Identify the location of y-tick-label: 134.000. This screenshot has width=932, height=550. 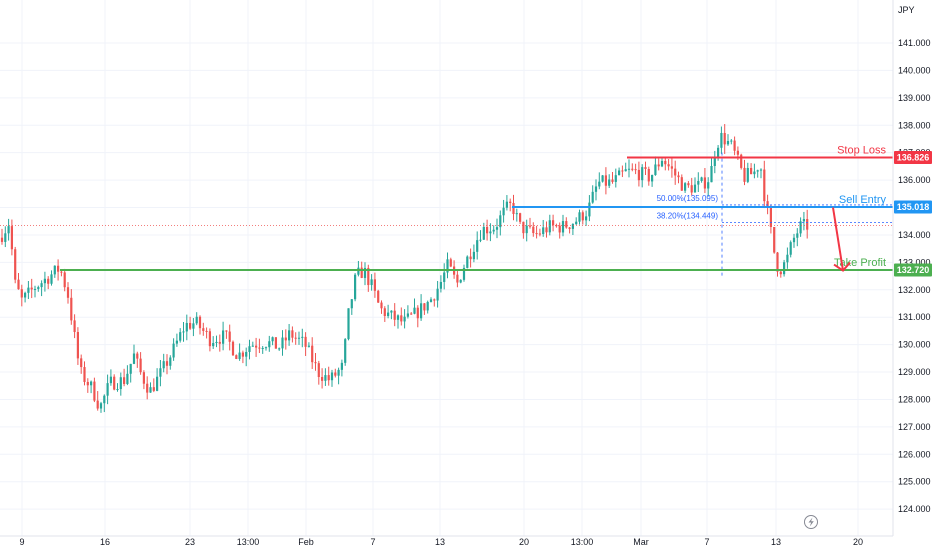
(914, 235).